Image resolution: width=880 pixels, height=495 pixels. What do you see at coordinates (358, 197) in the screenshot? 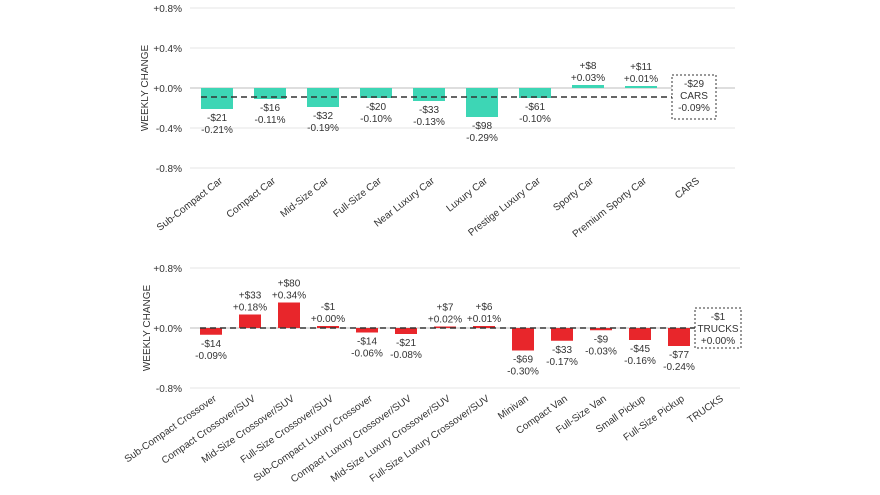
I see `x-category-label: Full-Size Car` at bounding box center [358, 197].